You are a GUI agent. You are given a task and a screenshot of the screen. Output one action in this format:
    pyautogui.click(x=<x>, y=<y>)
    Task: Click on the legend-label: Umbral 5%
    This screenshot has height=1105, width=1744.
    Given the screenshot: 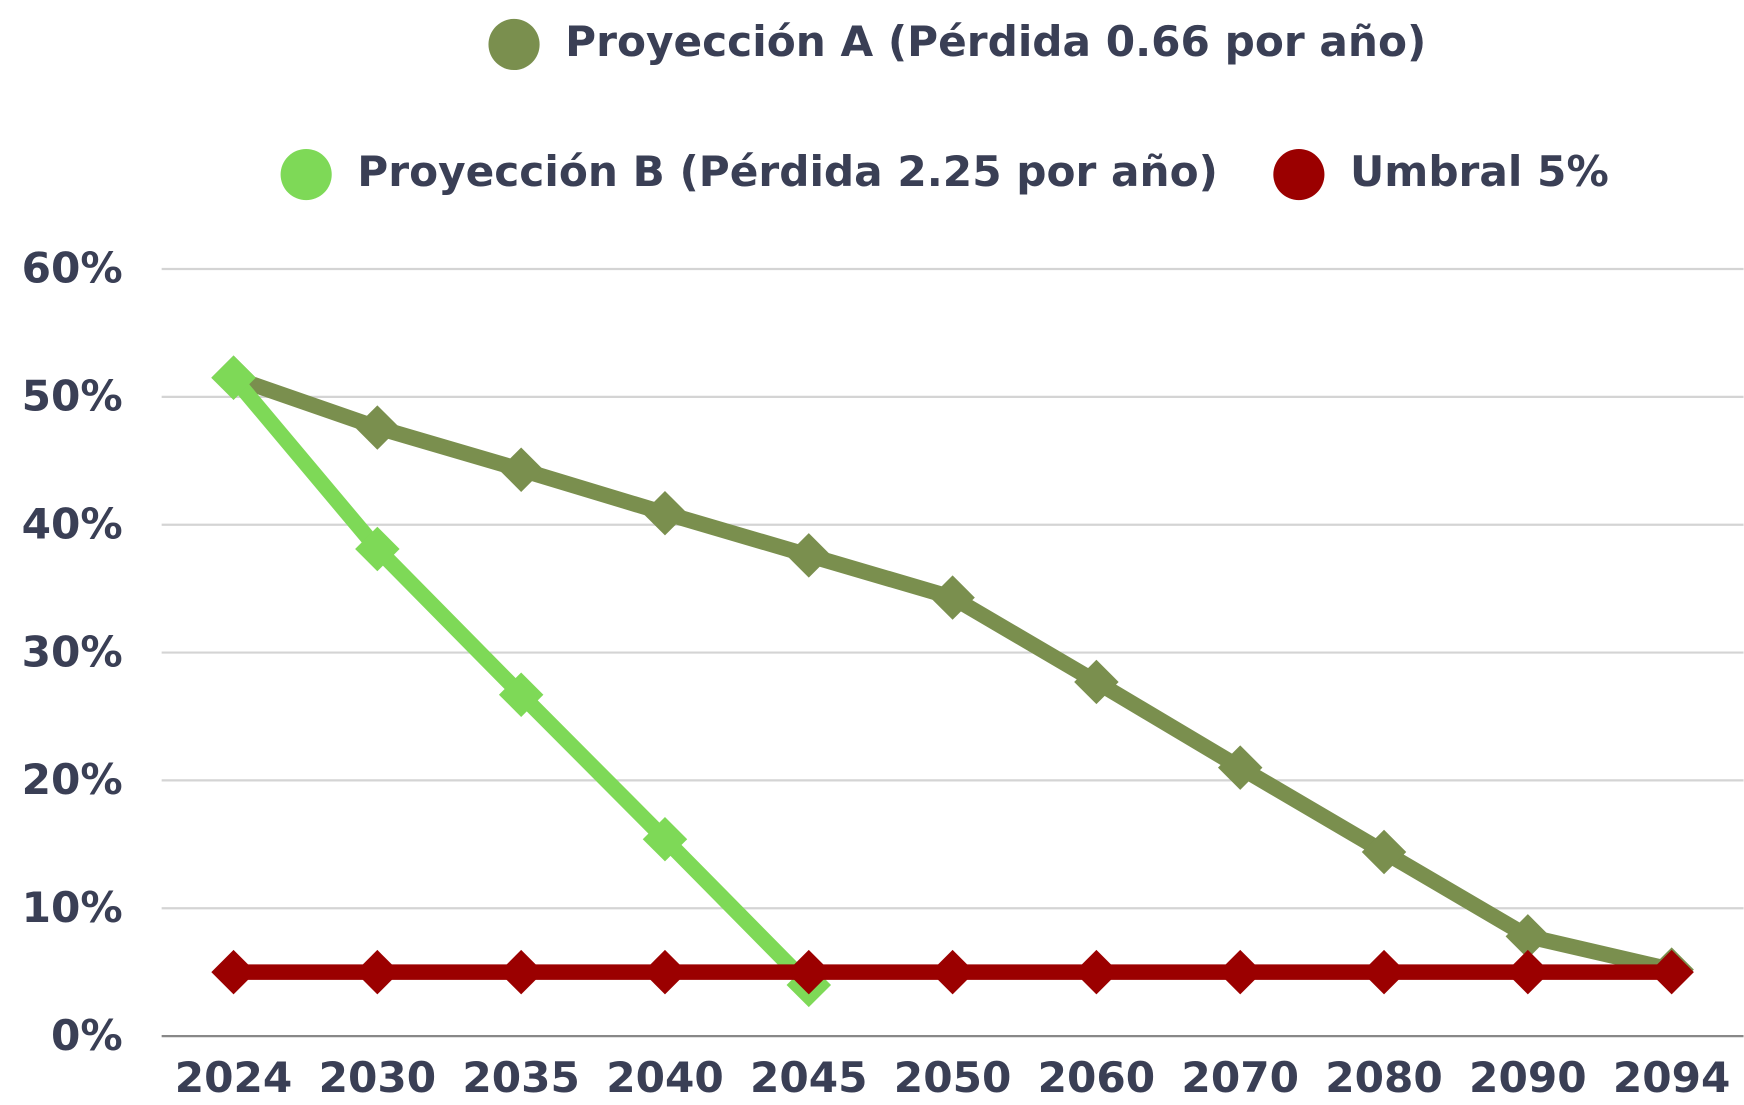 What is the action you would take?
    pyautogui.click(x=1479, y=171)
    